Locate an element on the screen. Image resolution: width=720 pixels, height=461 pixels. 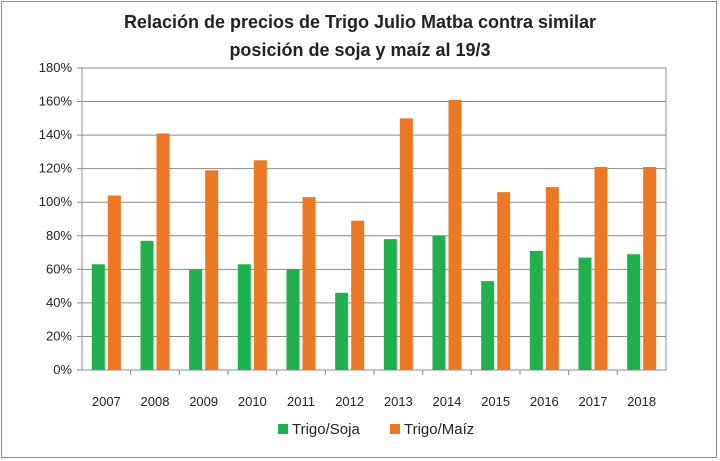
bar-trigo-soja-2015 is located at coordinates (488, 325).